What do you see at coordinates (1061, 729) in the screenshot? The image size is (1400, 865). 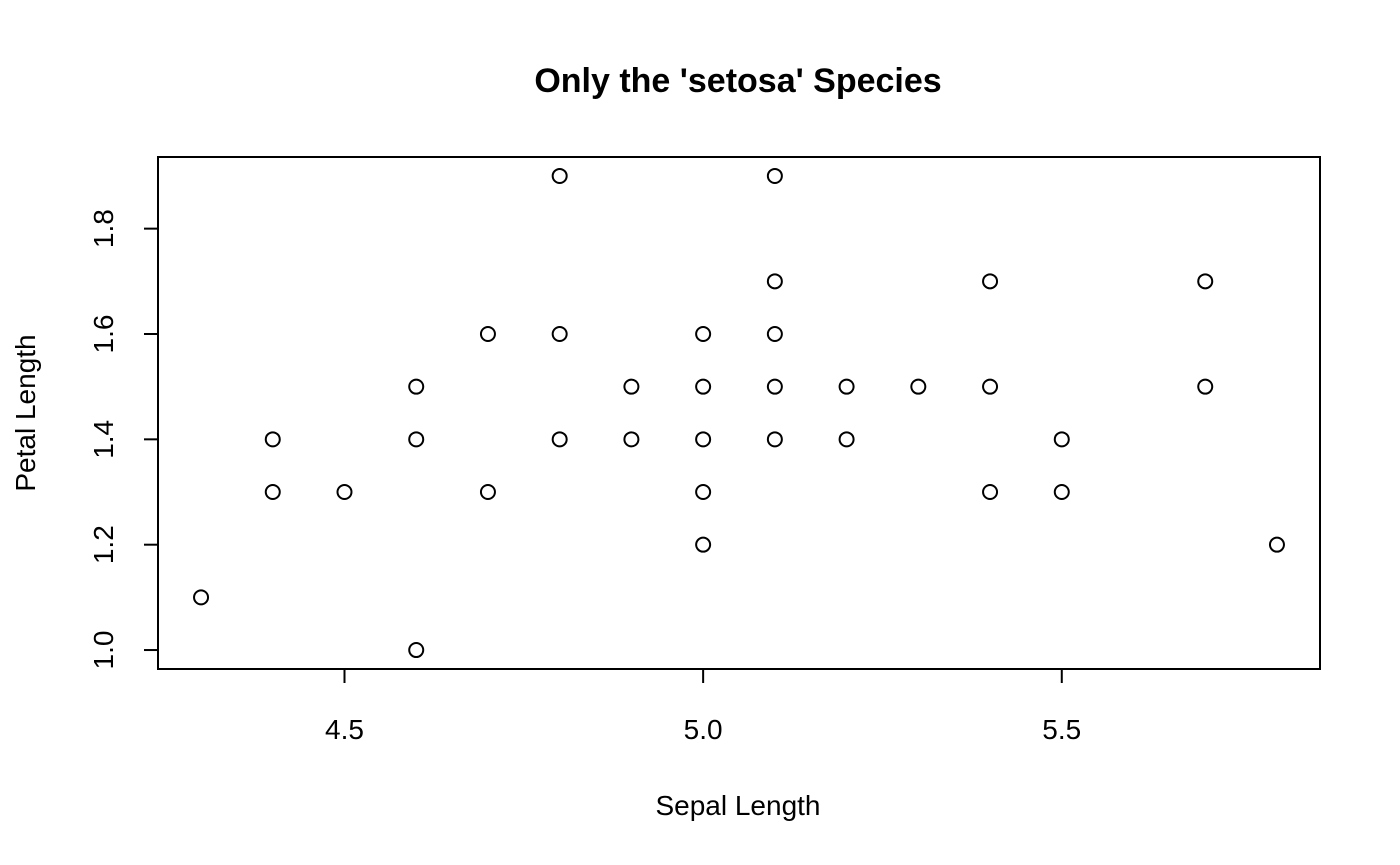 I see `x-tick-label: 5.5` at bounding box center [1061, 729].